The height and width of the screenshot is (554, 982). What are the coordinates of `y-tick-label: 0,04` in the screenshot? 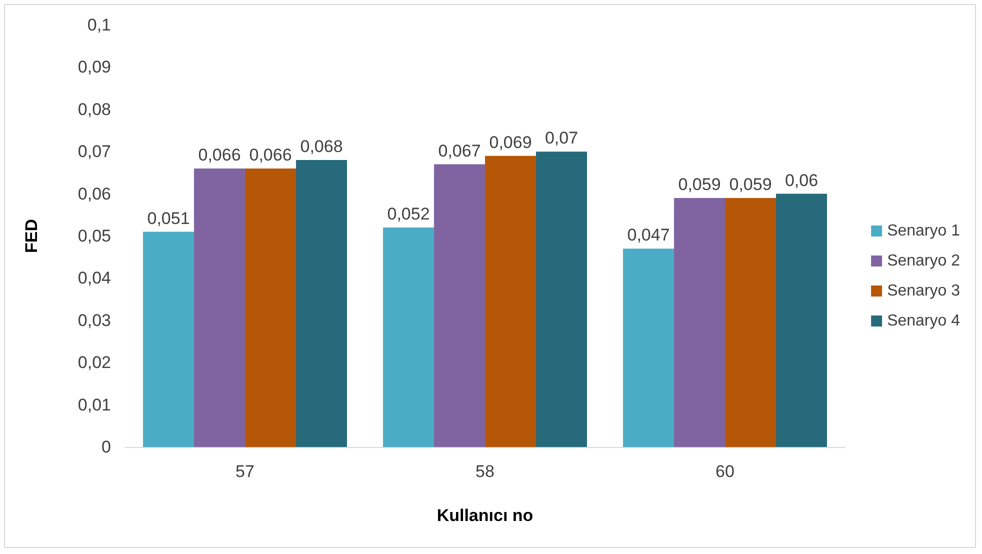 It's located at (94, 278).